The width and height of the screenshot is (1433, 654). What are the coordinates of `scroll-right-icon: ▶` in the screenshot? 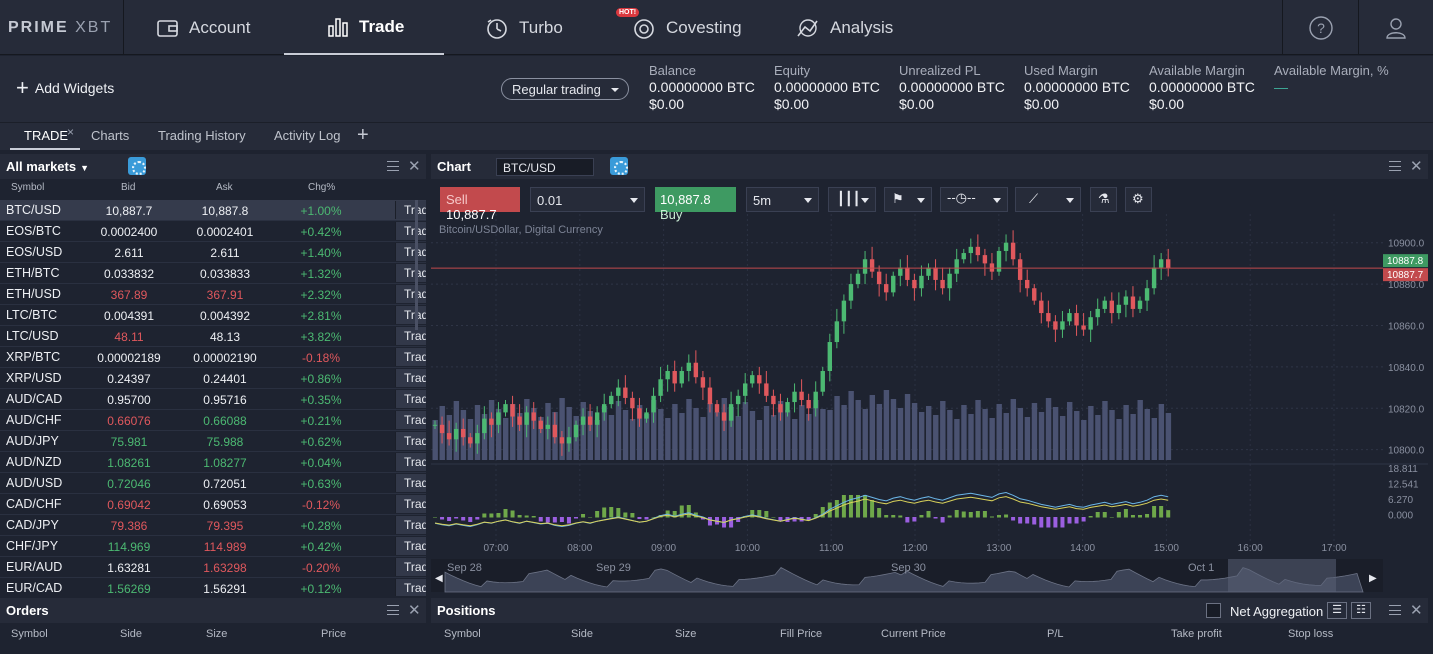 It's located at (1373, 578).